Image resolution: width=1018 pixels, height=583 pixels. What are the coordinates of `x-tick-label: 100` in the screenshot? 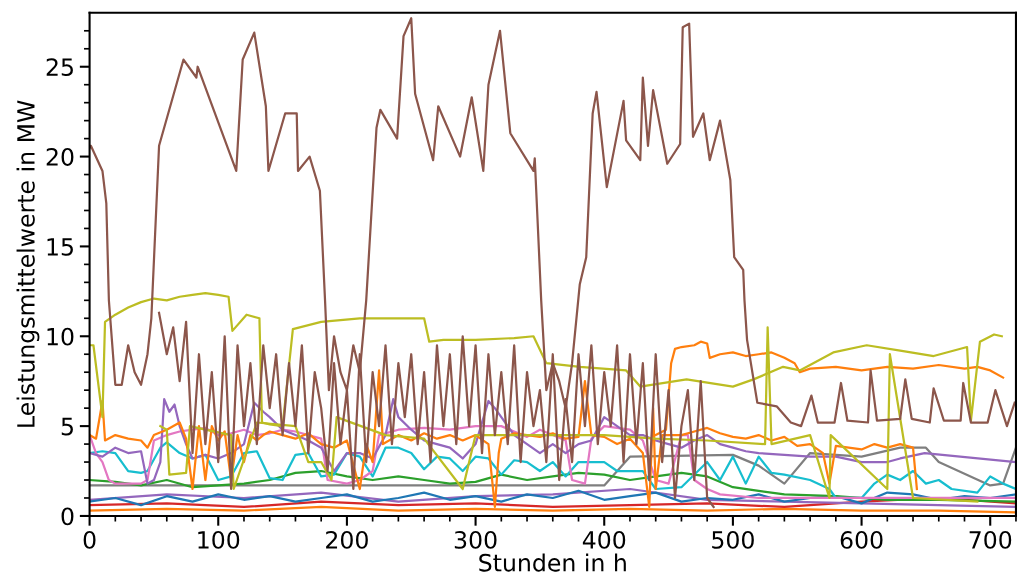 It's located at (219, 539).